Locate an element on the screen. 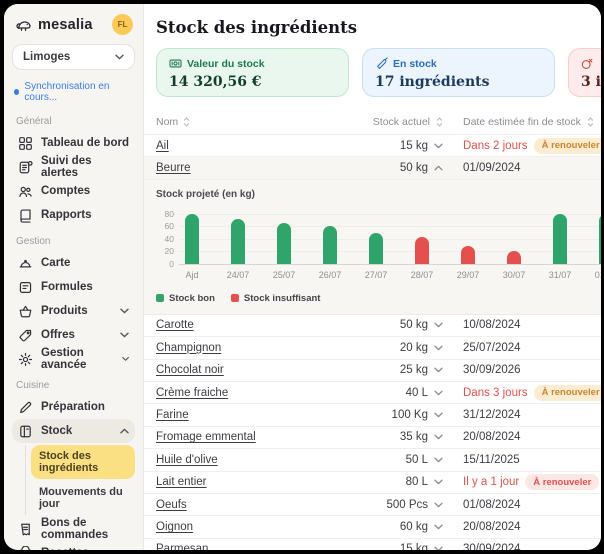 This screenshot has width=604, height=554. sidebar-item-suivi-des-alertes: Suivi des alertes is located at coordinates (73, 167).